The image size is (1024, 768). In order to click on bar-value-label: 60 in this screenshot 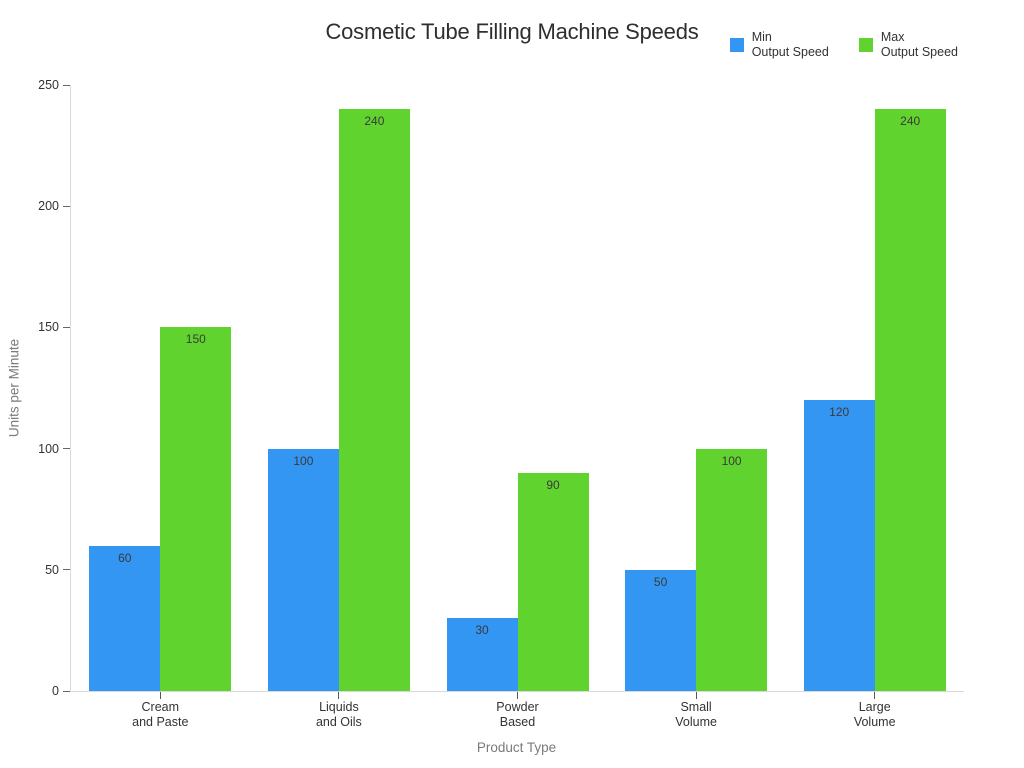, I will do `click(125, 557)`.